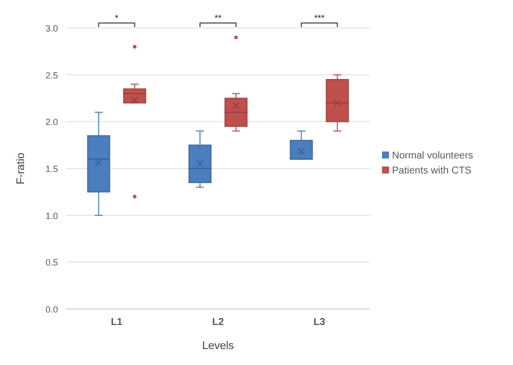 Image resolution: width=513 pixels, height=365 pixels. Describe the element at coordinates (218, 322) in the screenshot. I see `x-tick-label: L2` at that location.